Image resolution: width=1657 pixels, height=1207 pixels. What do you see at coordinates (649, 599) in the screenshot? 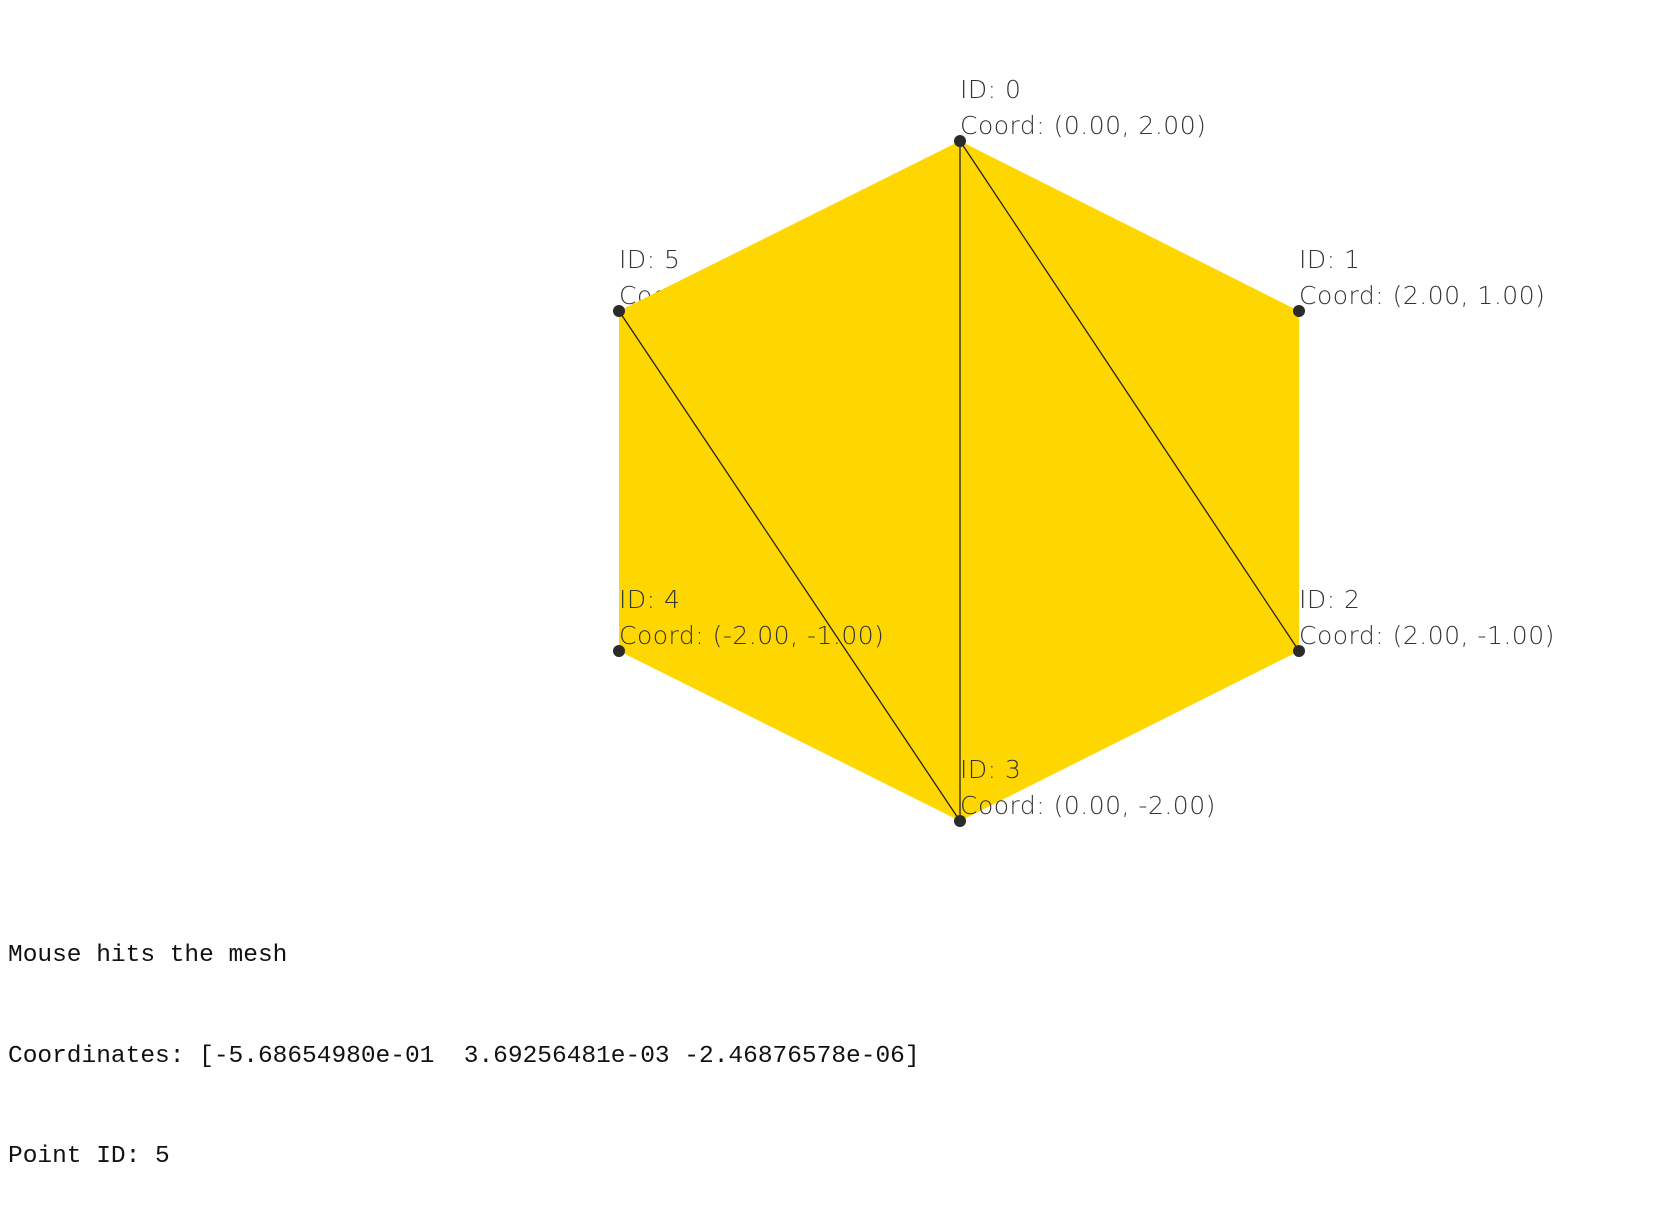
I see `point-id-label-4: ID: 4` at bounding box center [649, 599].